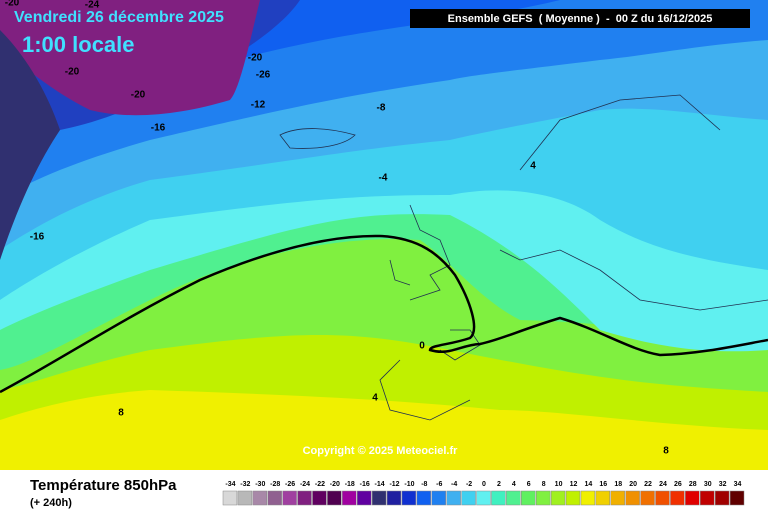 The width and height of the screenshot is (768, 512). Describe the element at coordinates (230, 484) in the screenshot. I see `scale-label: -34` at that location.